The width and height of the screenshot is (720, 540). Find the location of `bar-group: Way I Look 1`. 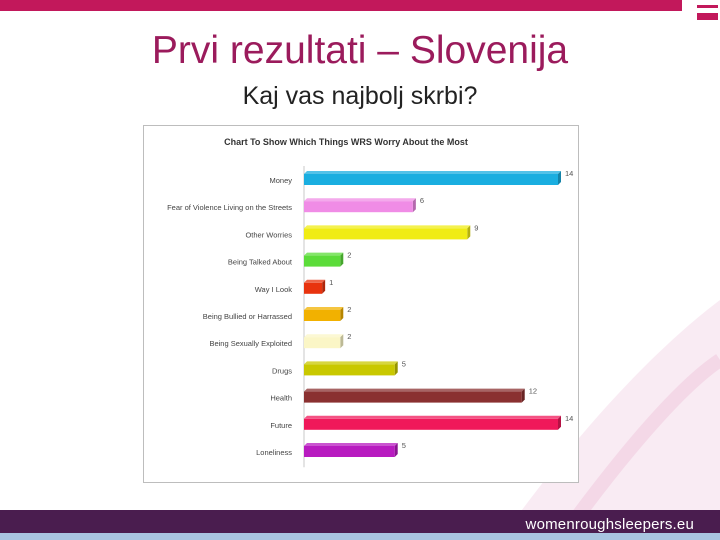

bar-group: Way I Look 1 is located at coordinates (294, 286).